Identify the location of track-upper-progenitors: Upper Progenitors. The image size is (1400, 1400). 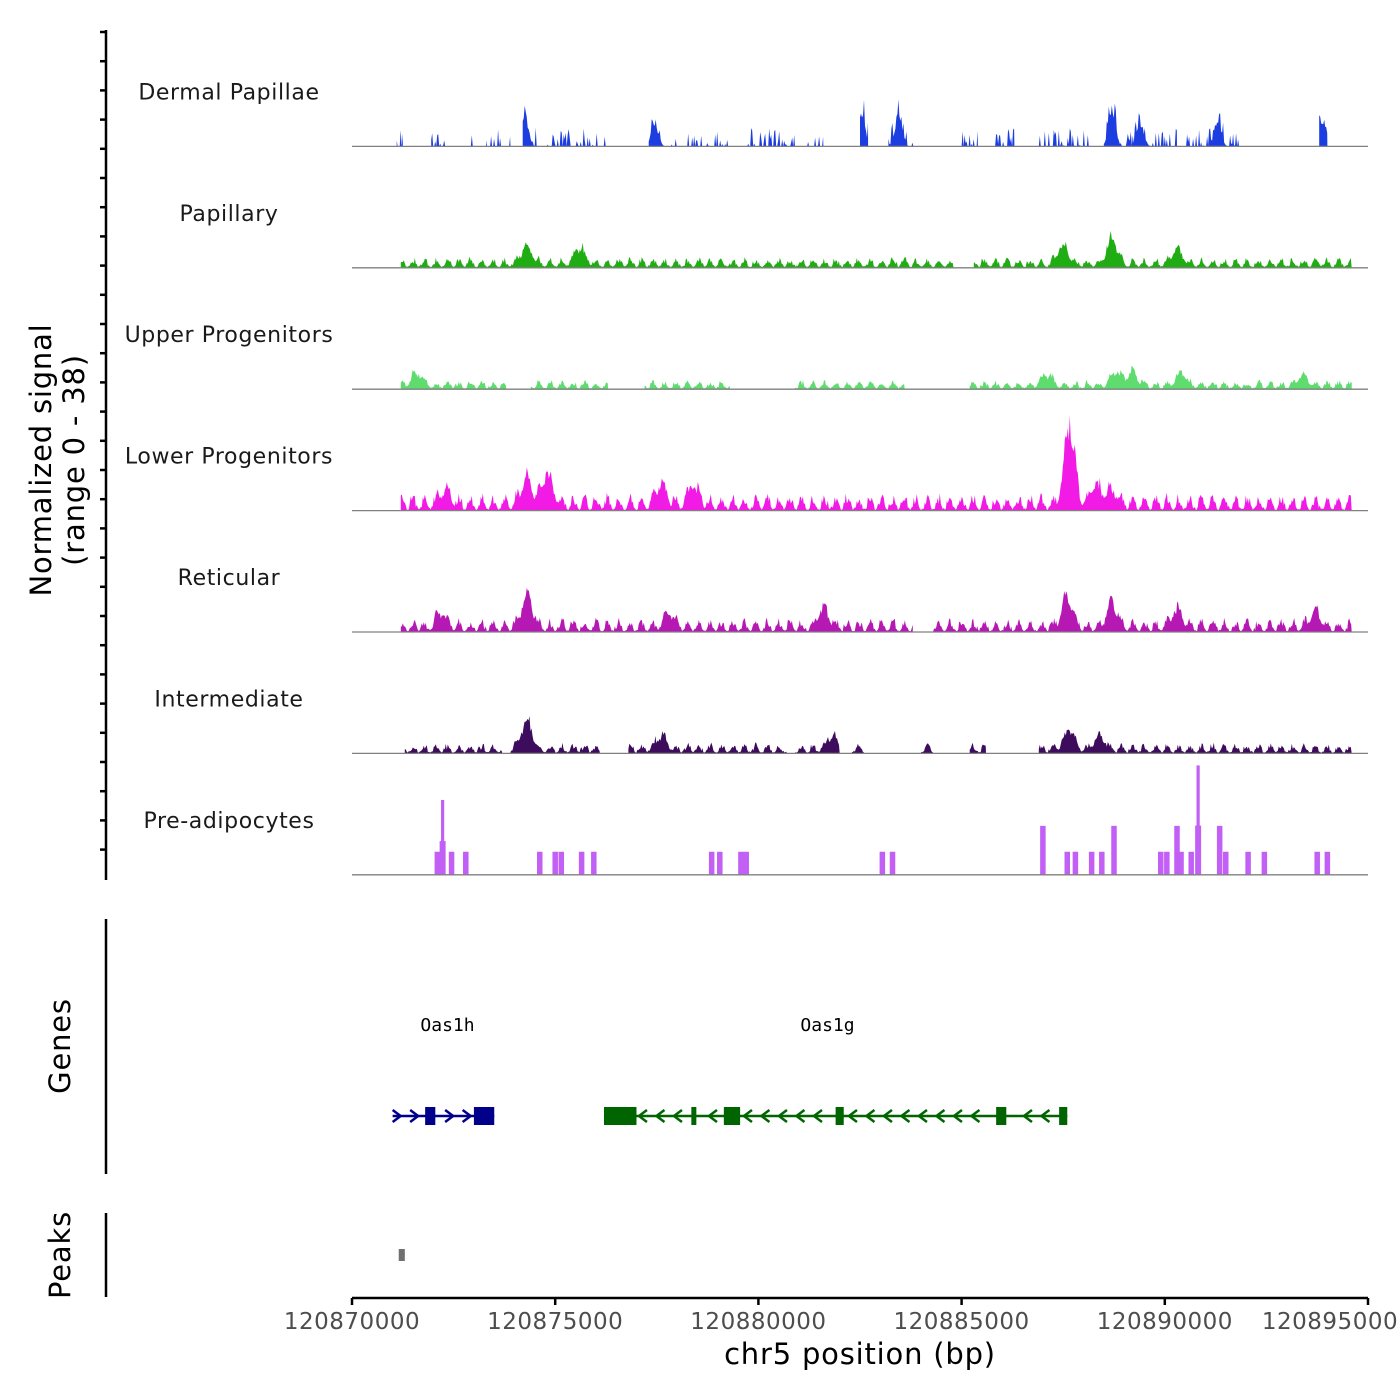
(746, 356).